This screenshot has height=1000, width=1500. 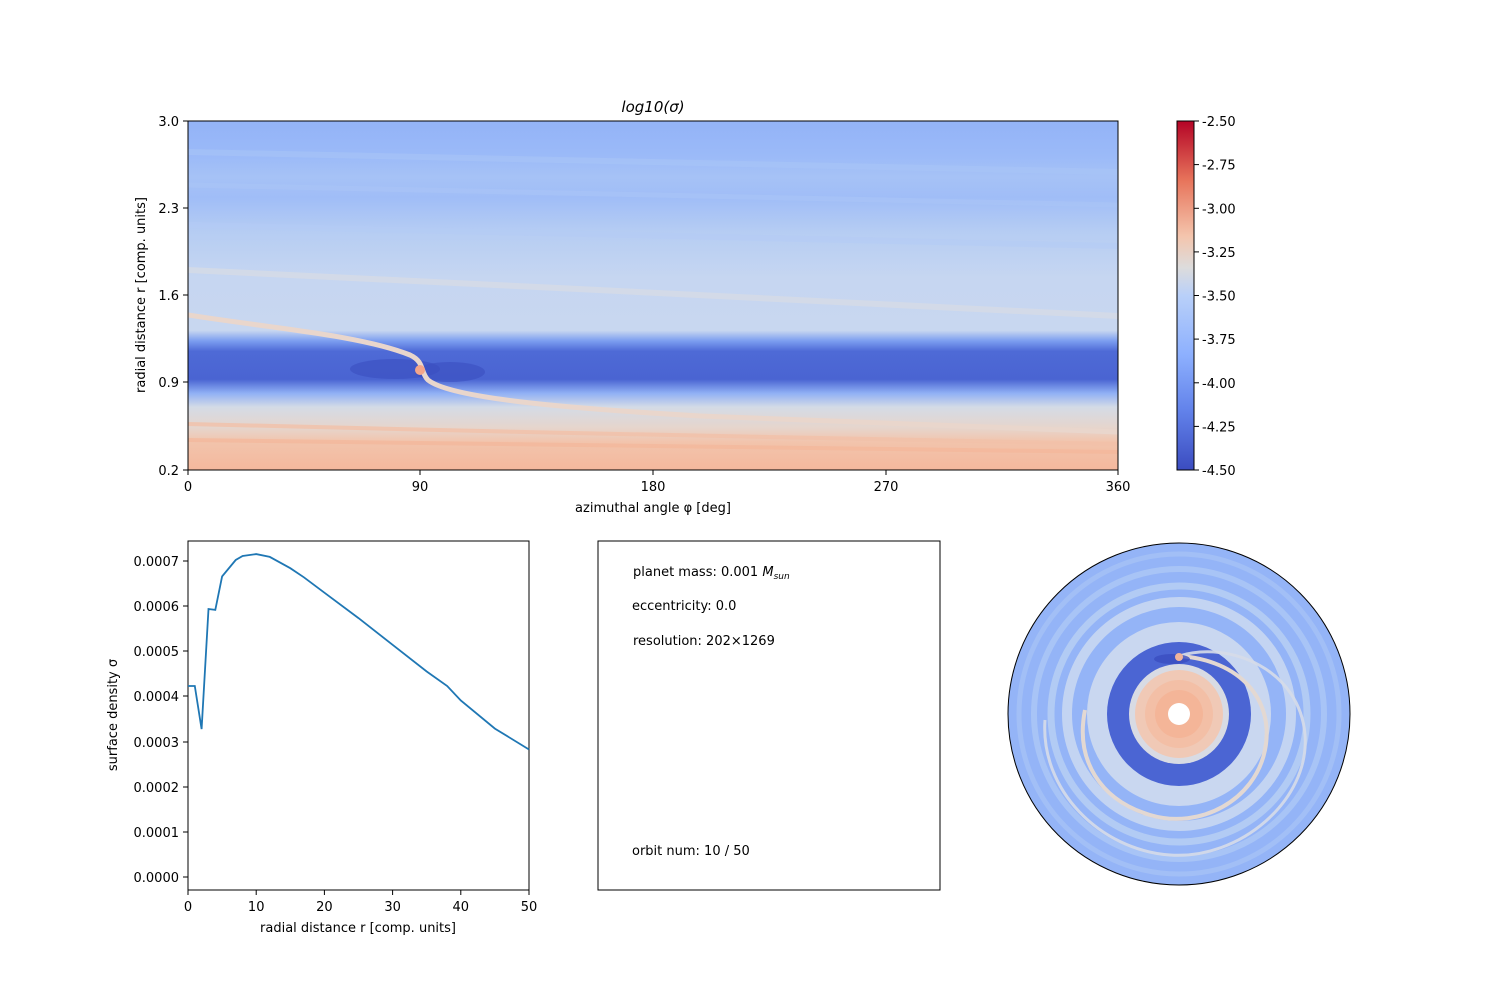 I want to click on profile-xtick-label: 10, so click(x=256, y=907).